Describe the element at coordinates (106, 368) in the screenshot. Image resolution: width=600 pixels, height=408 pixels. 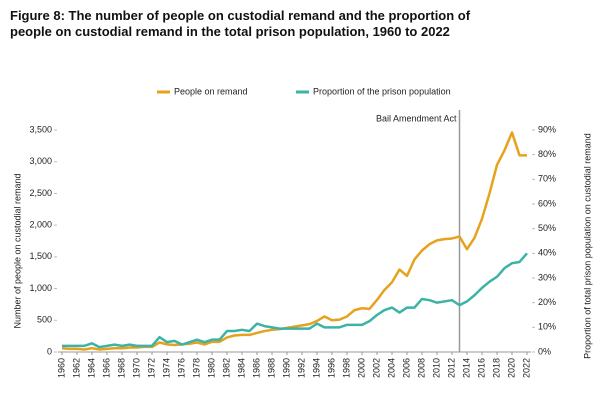
I see `x-tick-label: 1966` at that location.